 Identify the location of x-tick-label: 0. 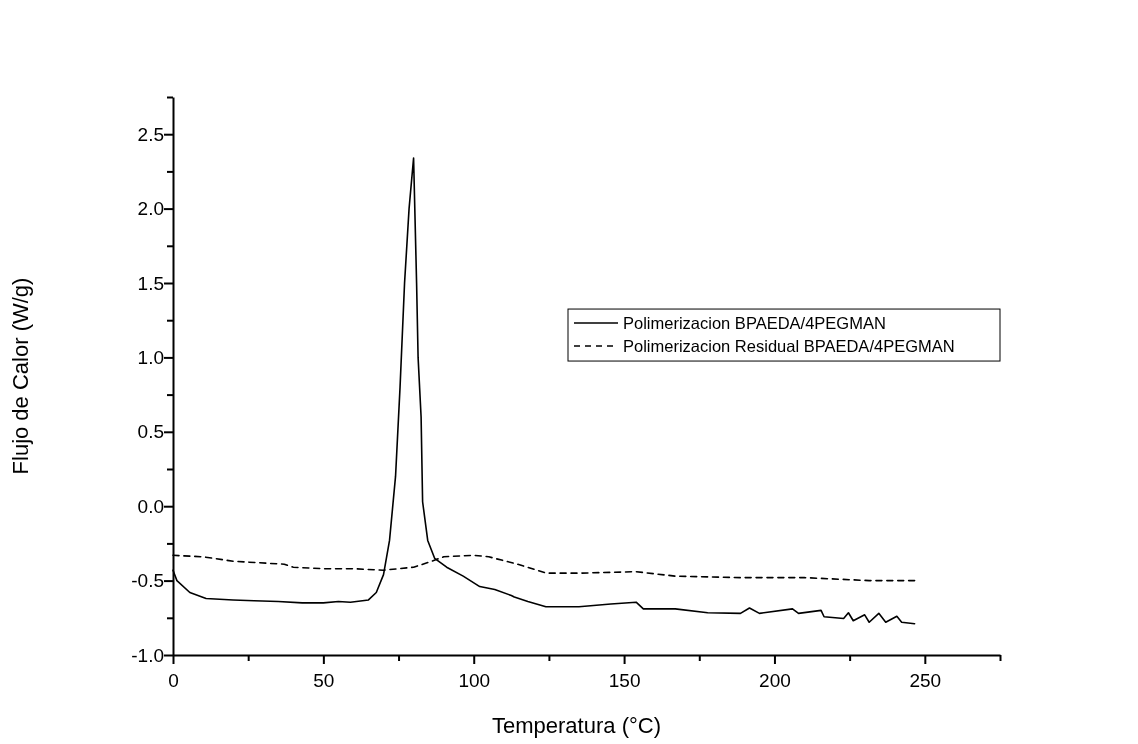
(173, 680).